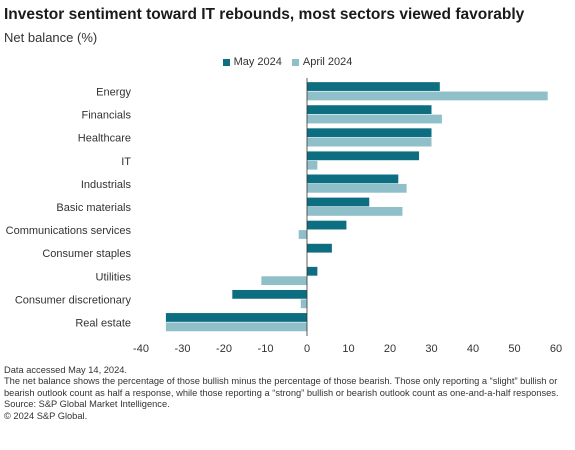 The height and width of the screenshot is (450, 575). I want to click on category-label: Basic materials, so click(93, 208).